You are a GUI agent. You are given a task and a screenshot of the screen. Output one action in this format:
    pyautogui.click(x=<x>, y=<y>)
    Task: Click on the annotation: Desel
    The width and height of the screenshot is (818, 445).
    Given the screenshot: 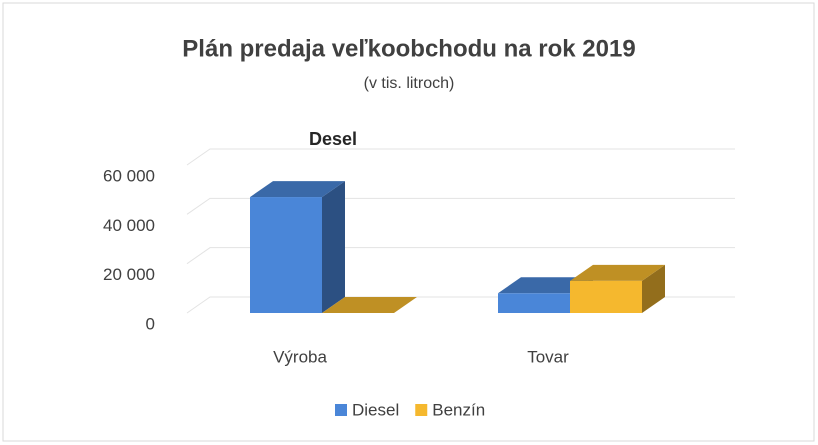 What is the action you would take?
    pyautogui.click(x=333, y=139)
    